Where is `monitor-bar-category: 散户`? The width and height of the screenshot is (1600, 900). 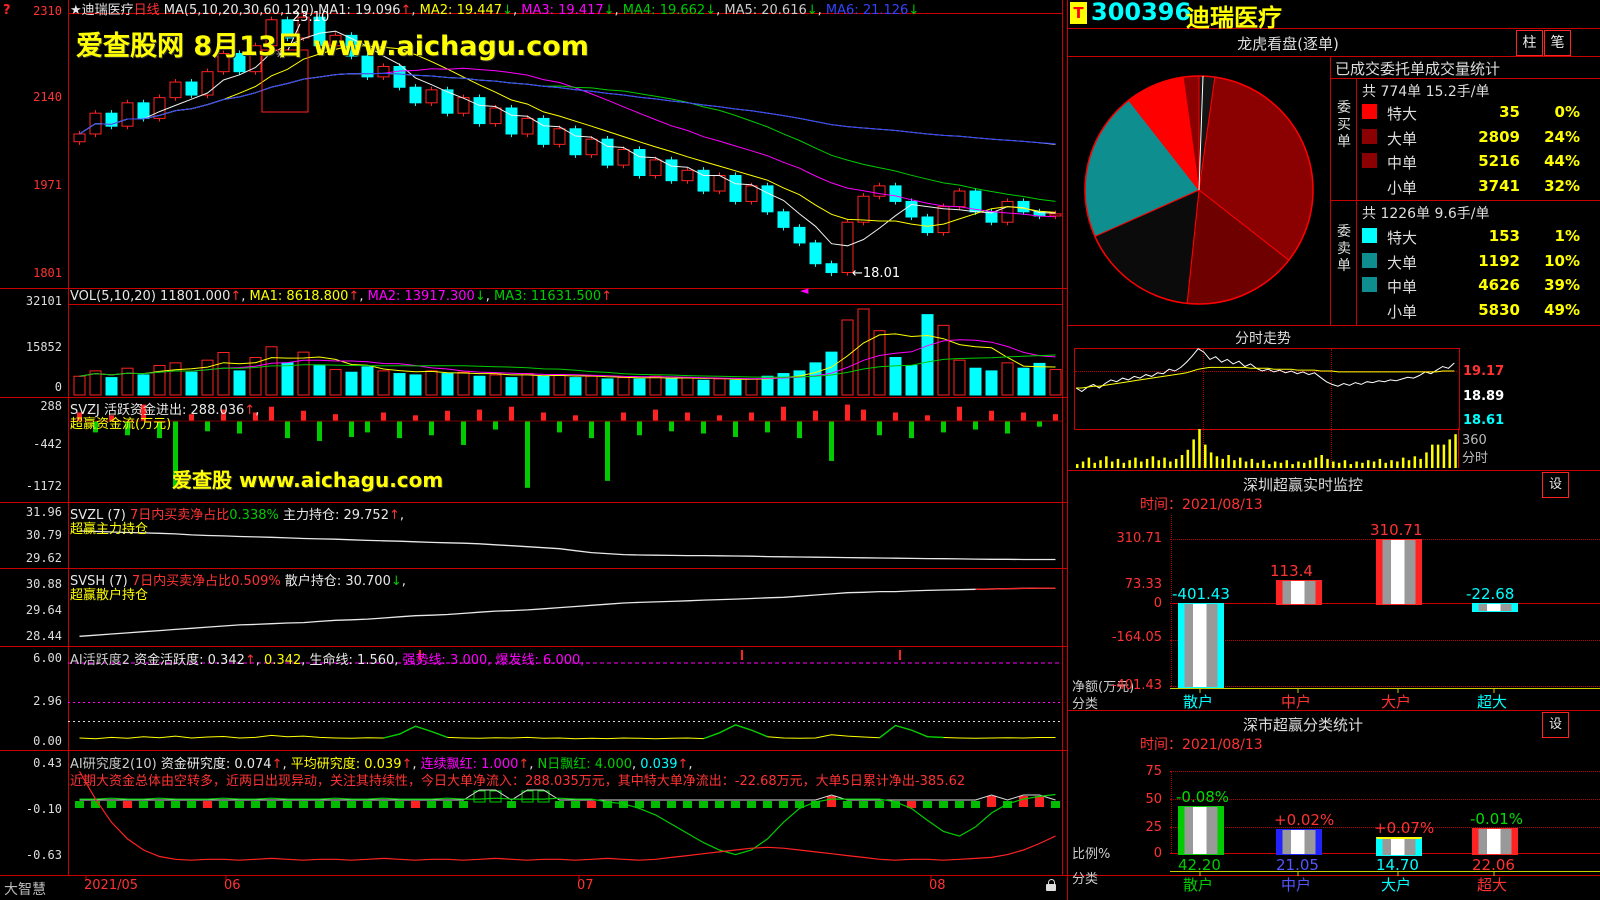
monitor-bar-category: 散户 is located at coordinates (1198, 702).